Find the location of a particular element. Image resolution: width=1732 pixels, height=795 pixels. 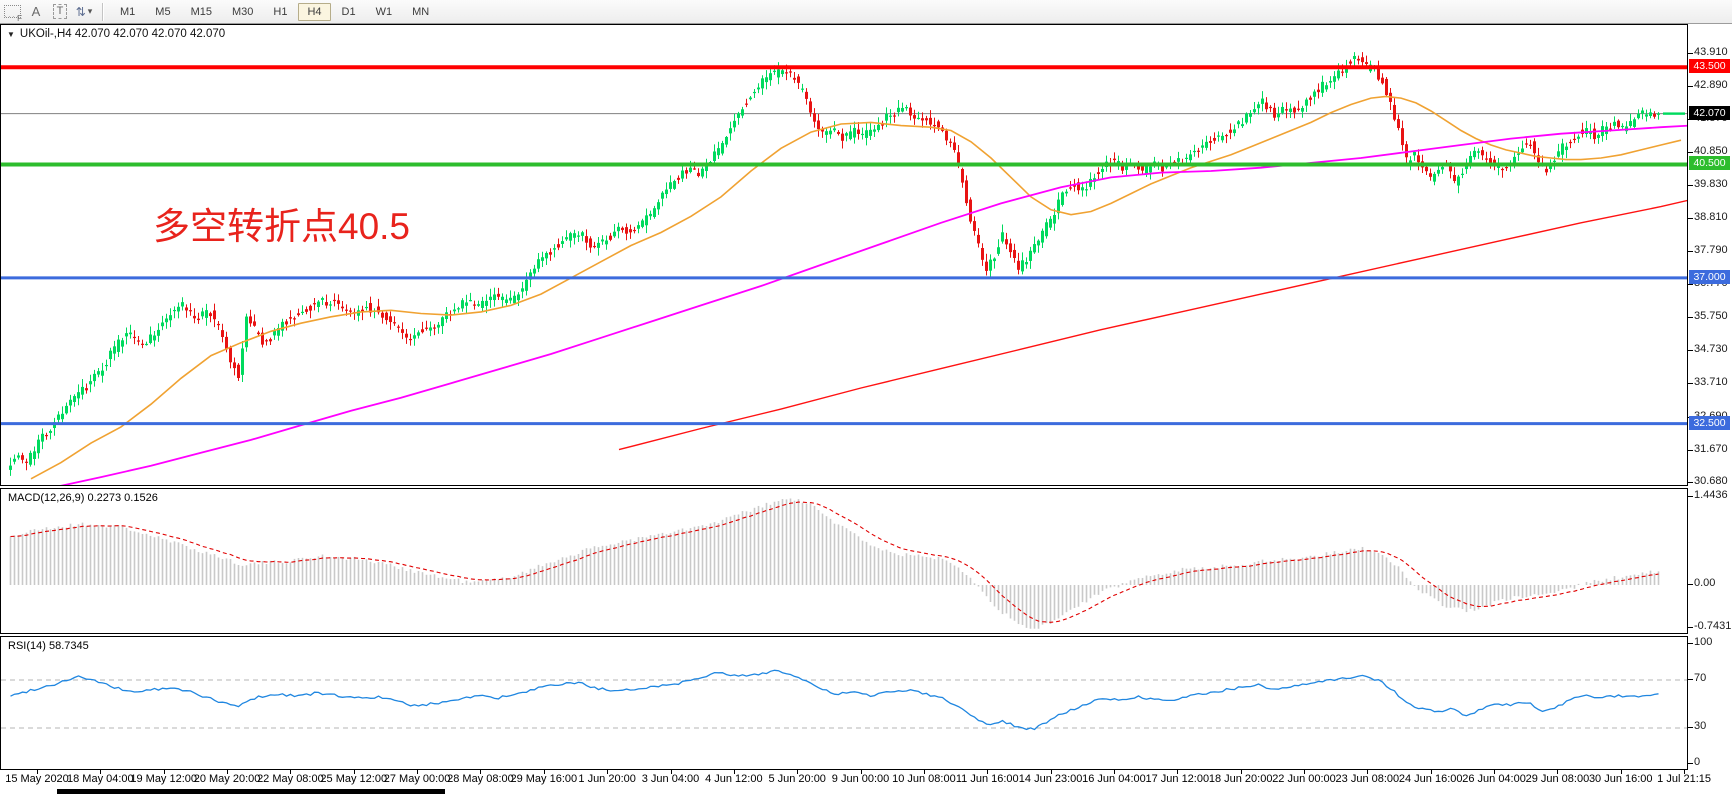

time-axis-label: 16 Jun 04:00 is located at coordinates (1114, 779).